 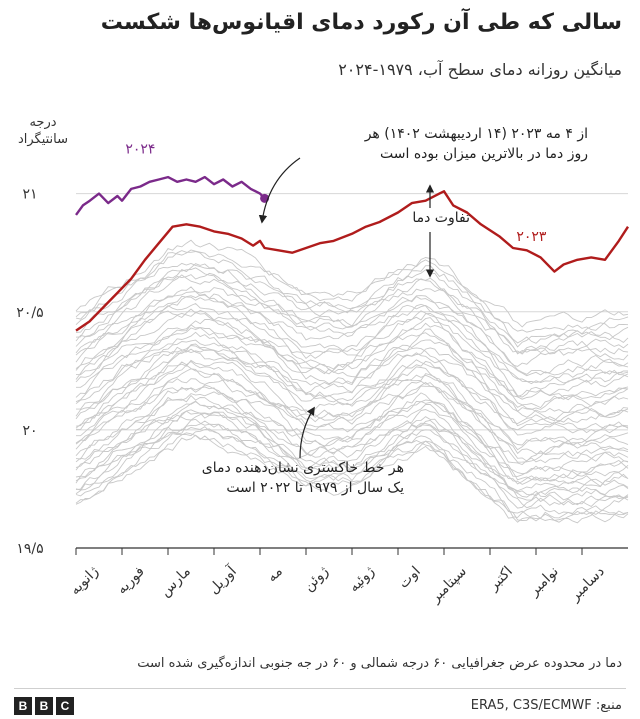 What do you see at coordinates (476, 134) in the screenshot?
I see `record-annotation-line1: از ۴ مه ۲۰۲۳ (۱۴ اردیبهشت ۱۴۰۲) هر` at bounding box center [476, 134].